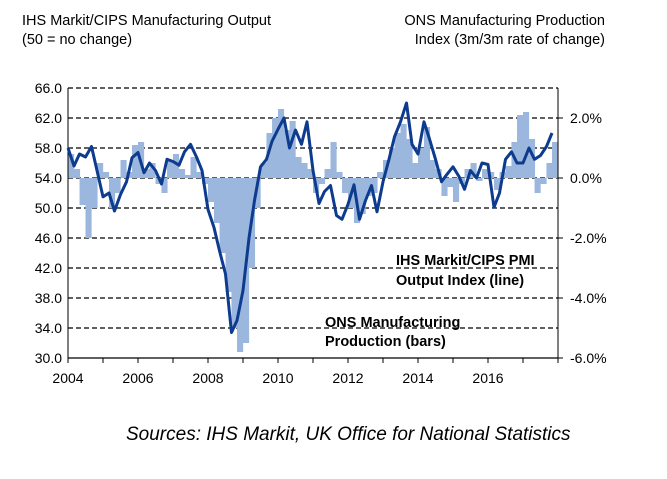 This screenshot has height=479, width=667. Describe the element at coordinates (48, 88) in the screenshot. I see `left-tick-label: 66.0` at that location.